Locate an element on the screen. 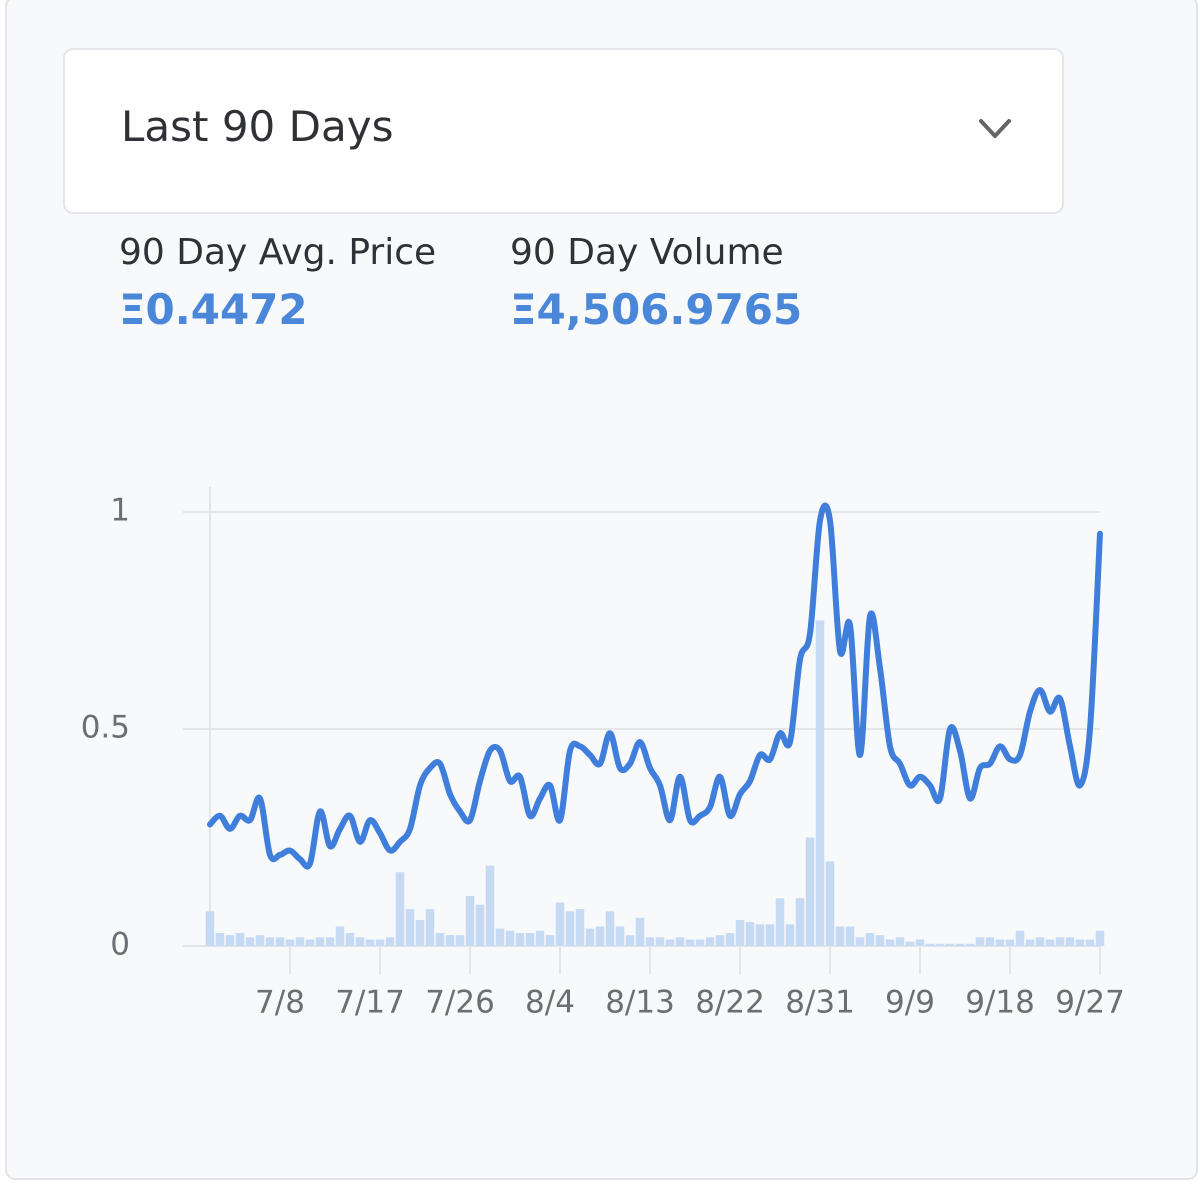 Image resolution: width=1200 pixels, height=1190 pixels. y-tick-label: 0.5 is located at coordinates (105, 728).